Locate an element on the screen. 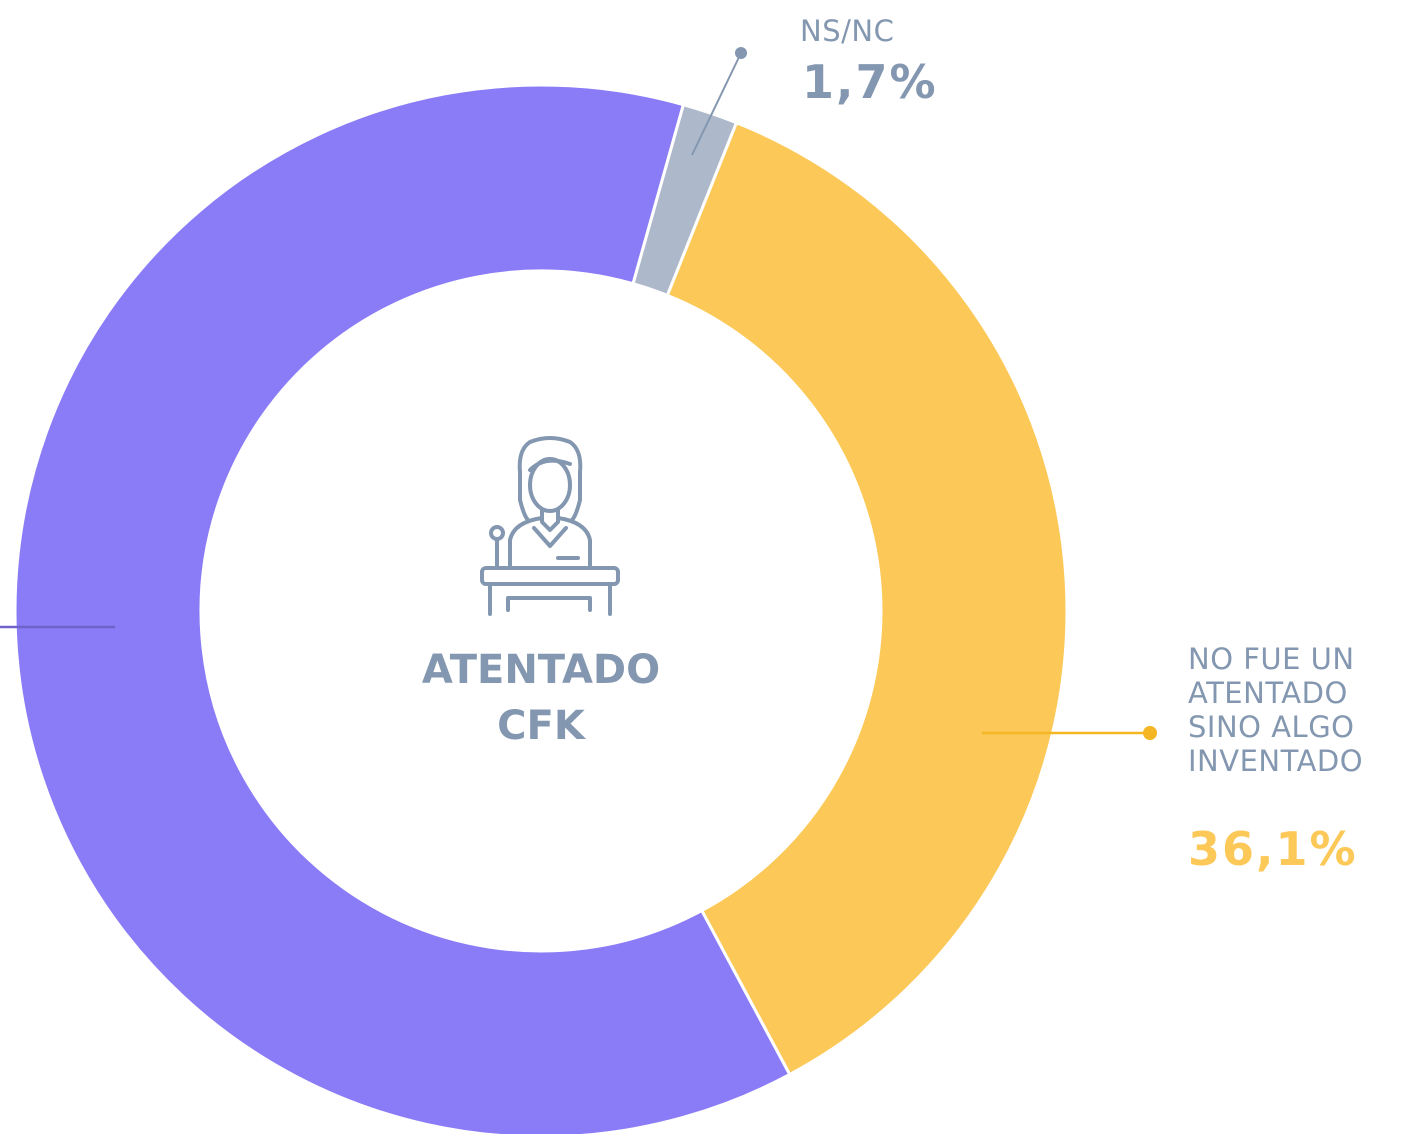 This screenshot has height=1134, width=1405. slice-label: NO FUE UN ATENTADO SINO ALGO INVENTADO is located at coordinates (1276, 710).